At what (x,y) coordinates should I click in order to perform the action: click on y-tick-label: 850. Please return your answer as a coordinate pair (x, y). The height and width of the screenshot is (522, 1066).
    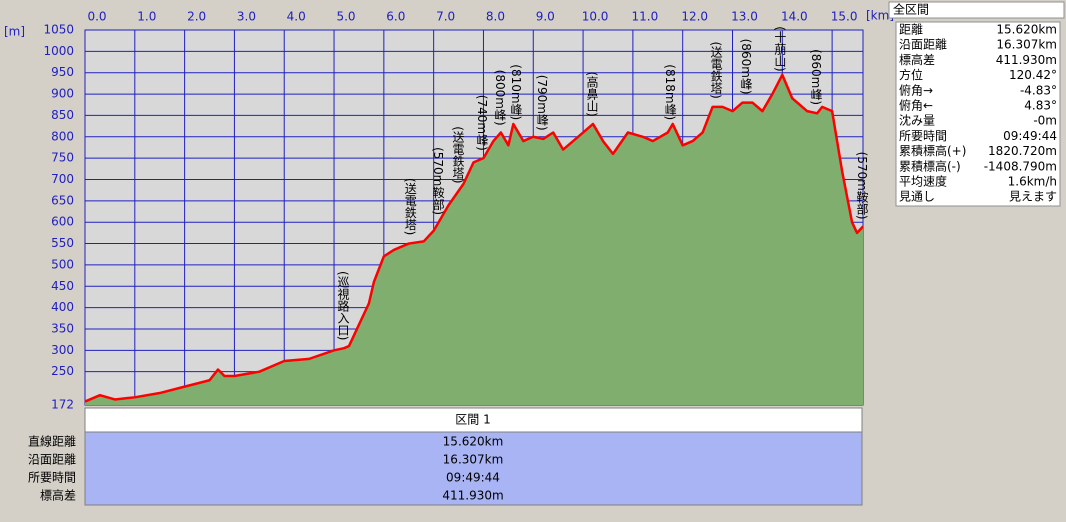
    Looking at the image, I should click on (62, 115).